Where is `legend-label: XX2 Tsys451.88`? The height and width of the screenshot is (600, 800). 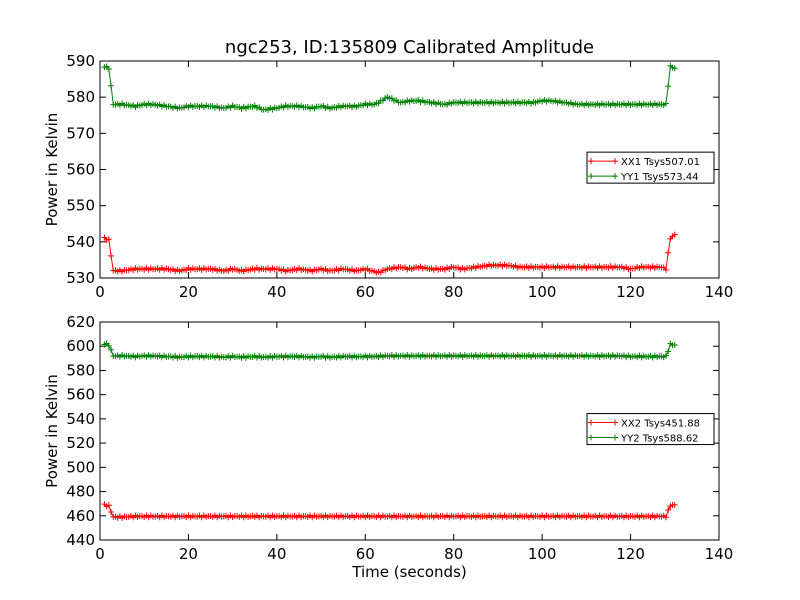 legend-label: XX2 Tsys451.88 is located at coordinates (660, 424).